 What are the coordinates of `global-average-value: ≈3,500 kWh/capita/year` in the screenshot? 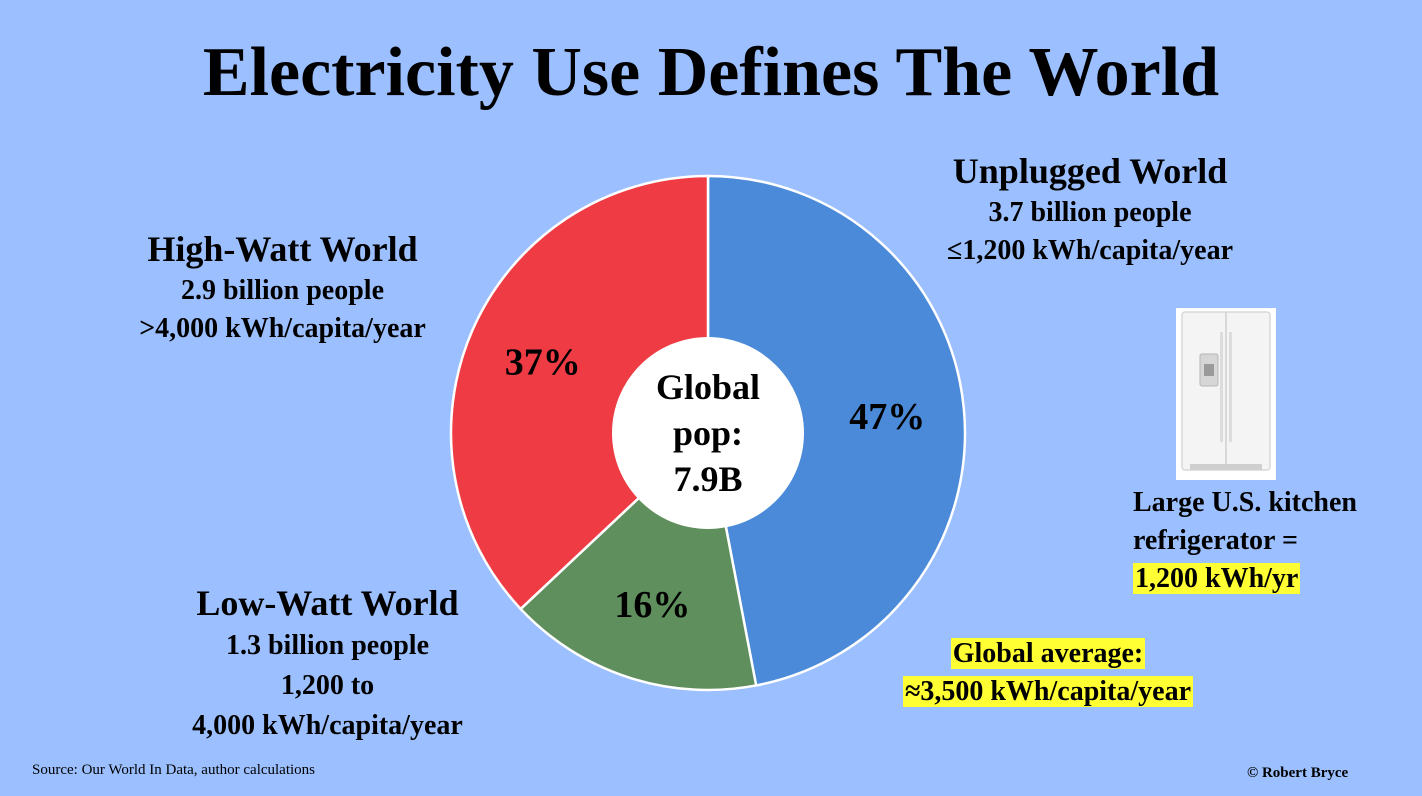 It's located at (1048, 691).